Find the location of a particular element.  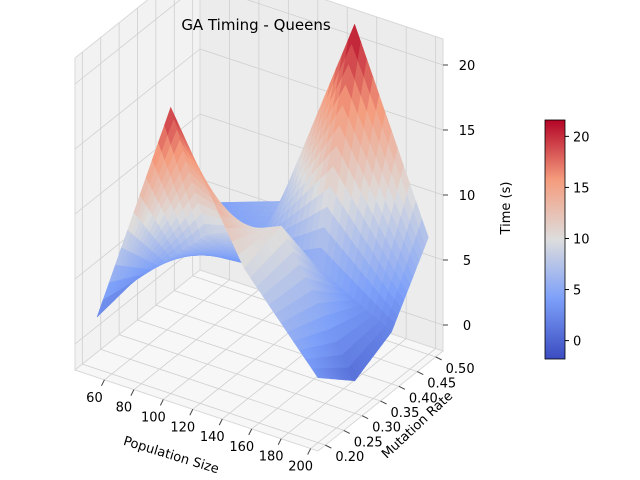

colorbar-tick-label: 0 is located at coordinates (577, 342).